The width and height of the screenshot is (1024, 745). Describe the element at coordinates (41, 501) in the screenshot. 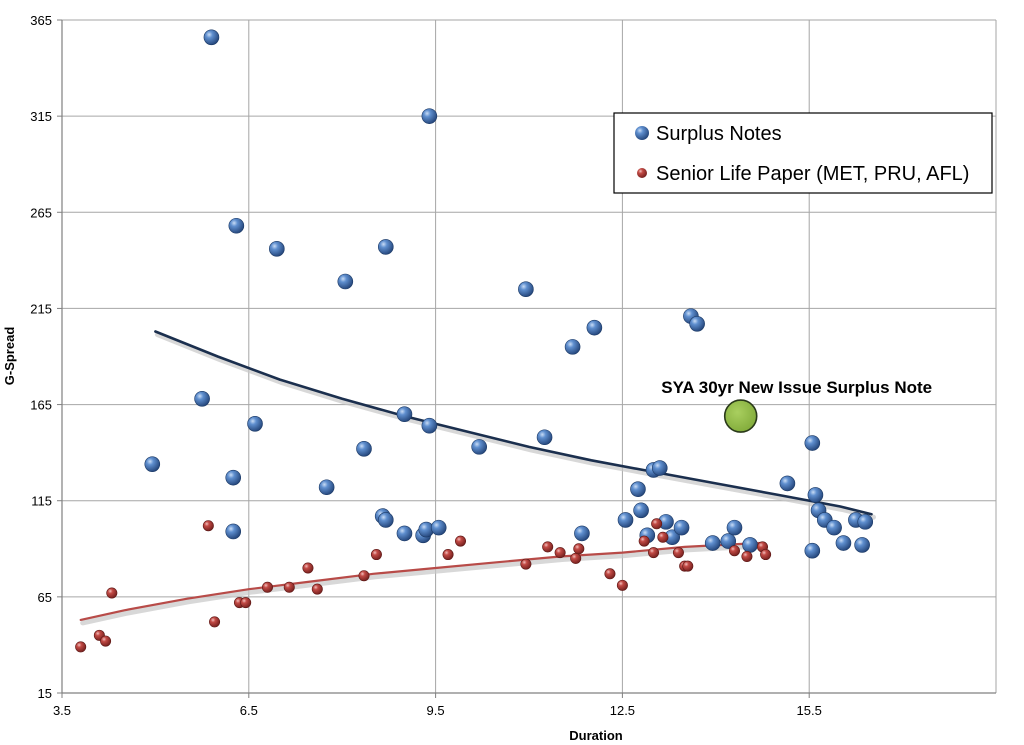

I see `y-tick-label: 115` at that location.